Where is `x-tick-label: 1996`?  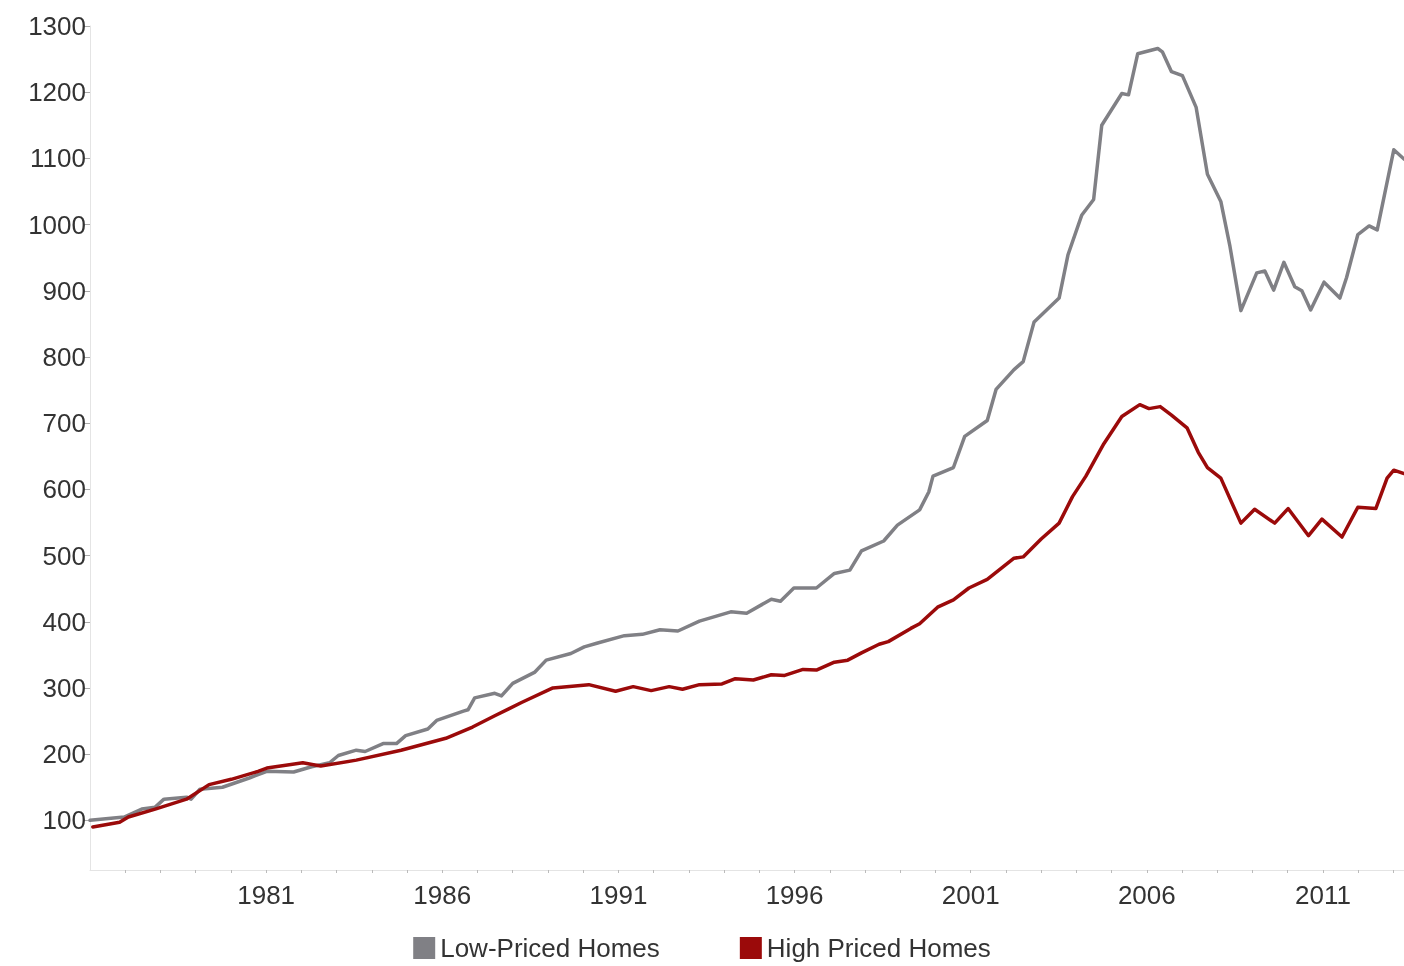
x-tick-label: 1996 is located at coordinates (794, 895).